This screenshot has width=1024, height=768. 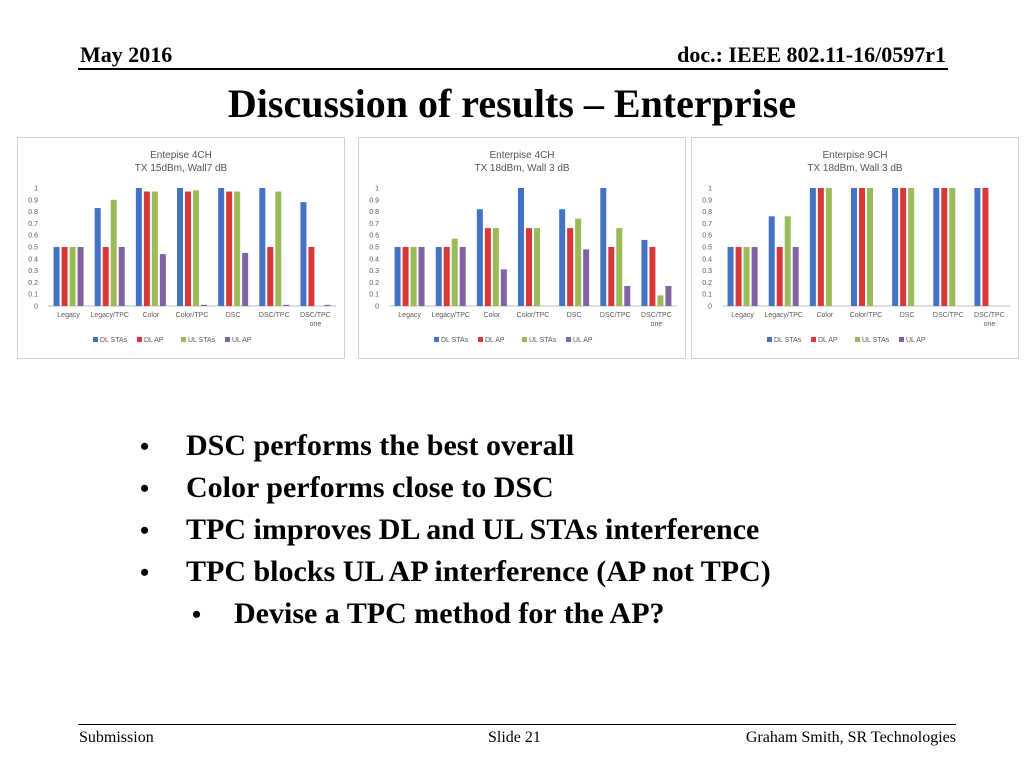 I want to click on y-tick-label: 0.8, so click(x=374, y=212).